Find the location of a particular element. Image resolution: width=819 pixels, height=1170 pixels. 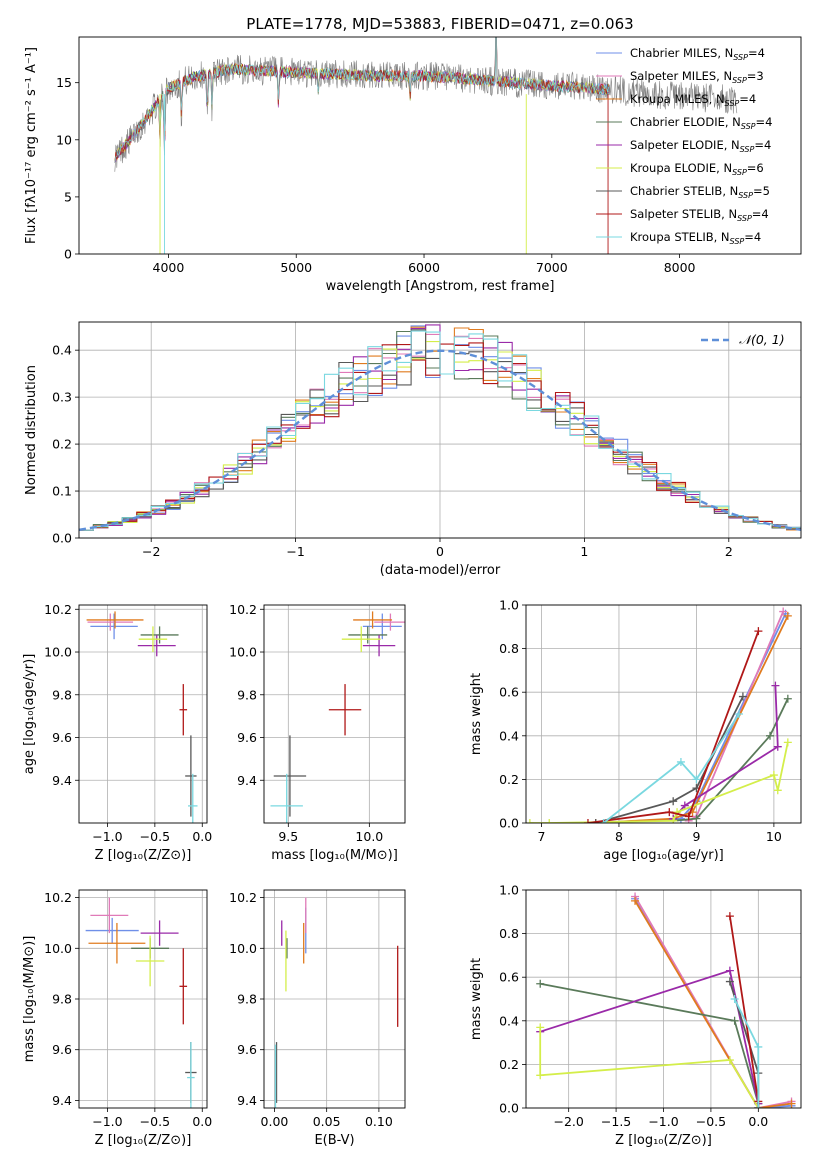

weight_vs_age-plot-area is located at coordinates (659, 715).